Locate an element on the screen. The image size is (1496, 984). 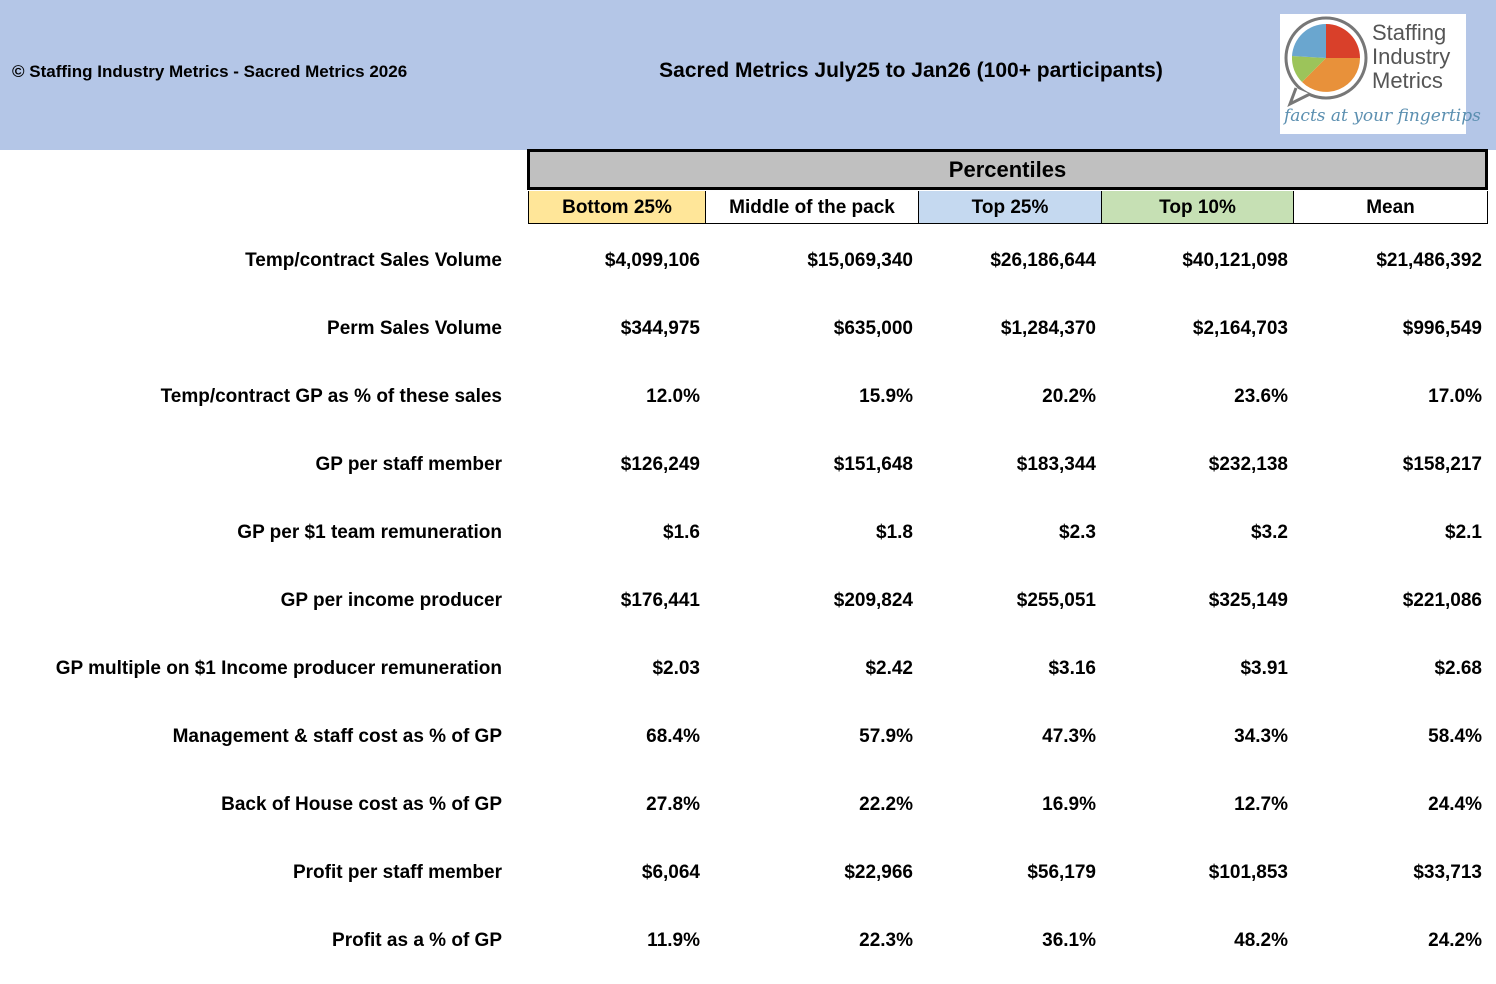
table-cell: $2.42 is located at coordinates (889, 668).